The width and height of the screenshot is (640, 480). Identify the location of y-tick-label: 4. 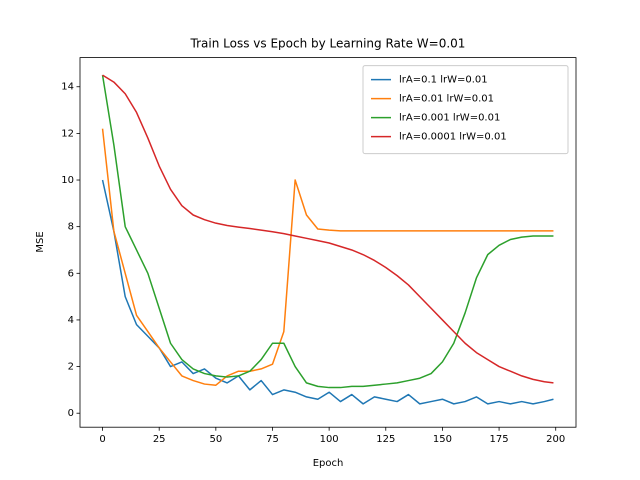
(71, 320).